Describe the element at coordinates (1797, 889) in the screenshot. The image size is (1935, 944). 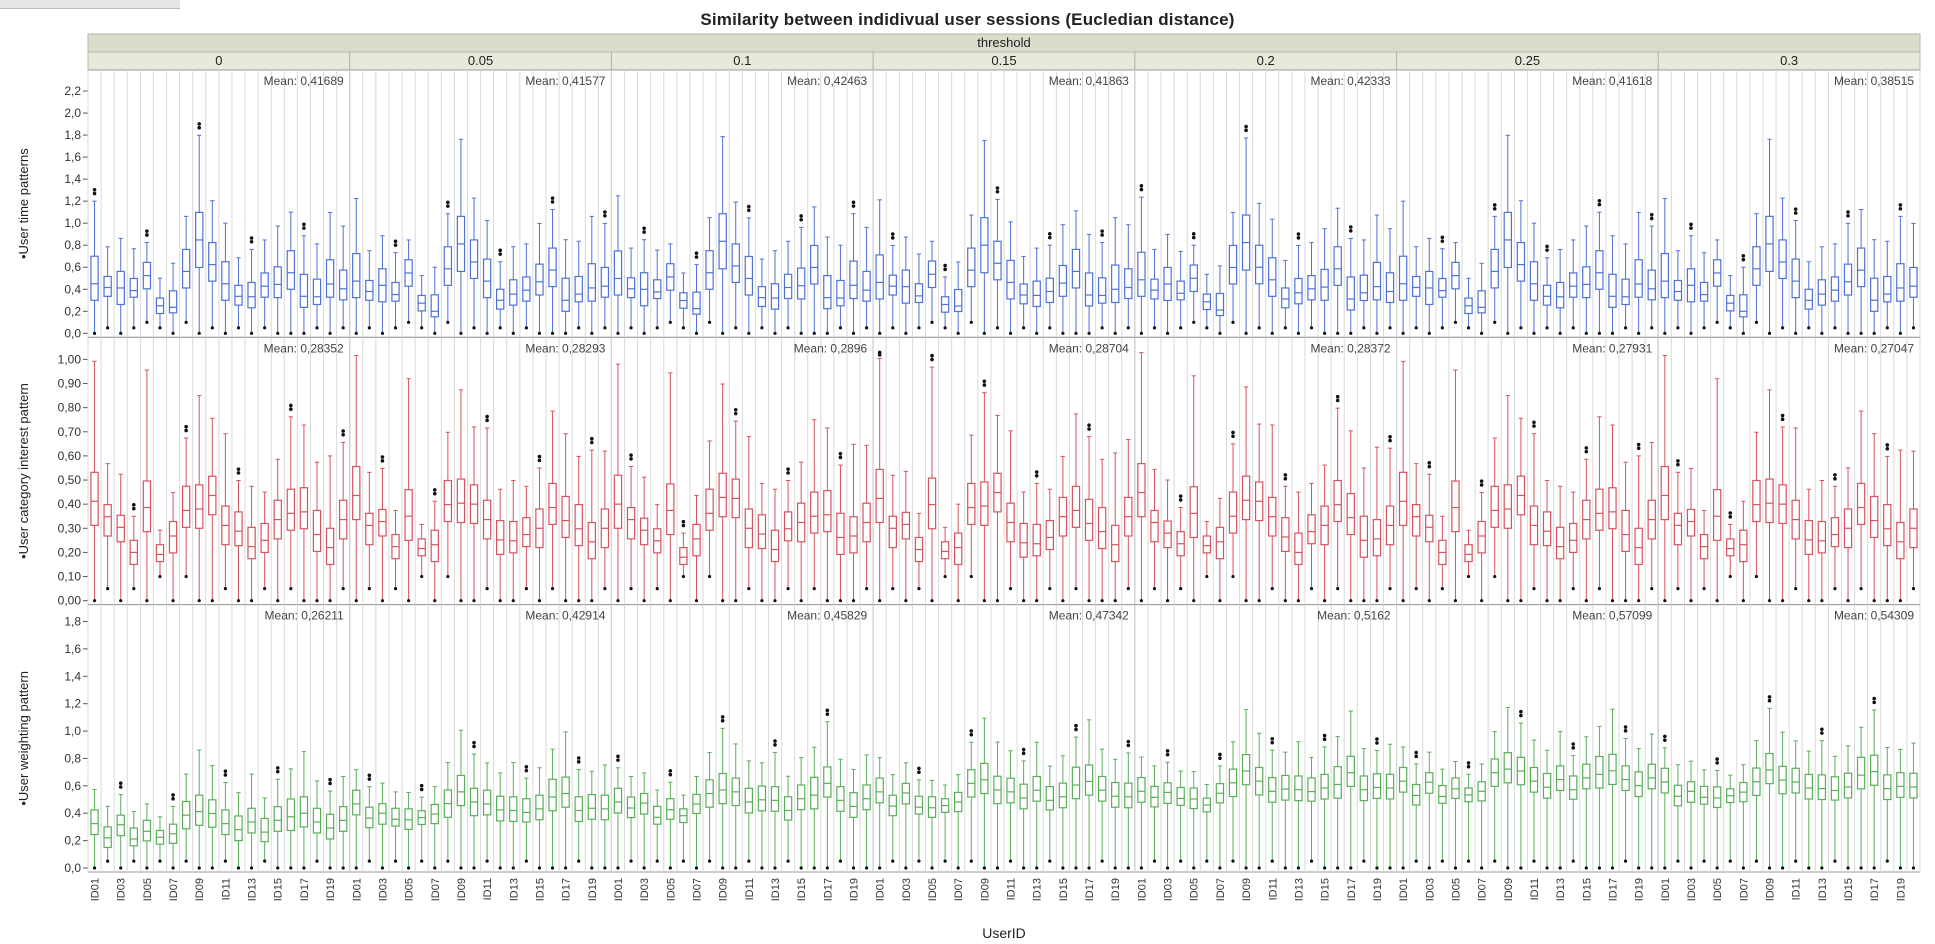
I see `x-tick-label: ID11` at that location.